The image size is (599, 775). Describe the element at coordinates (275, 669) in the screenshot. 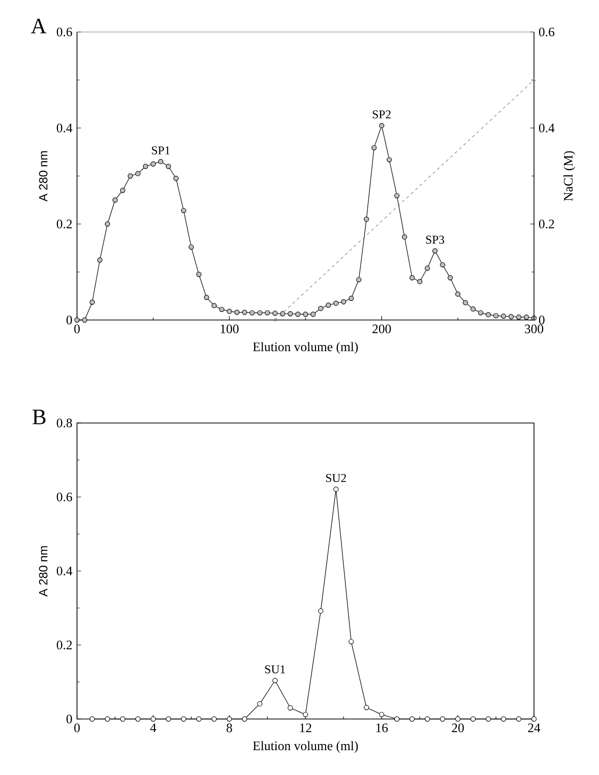

I see `annotation: SU1` at that location.